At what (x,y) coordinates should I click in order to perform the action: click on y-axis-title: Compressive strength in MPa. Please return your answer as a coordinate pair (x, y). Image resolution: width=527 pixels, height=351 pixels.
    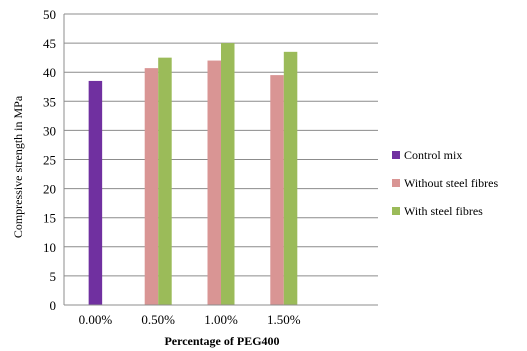
    Looking at the image, I should click on (18, 166).